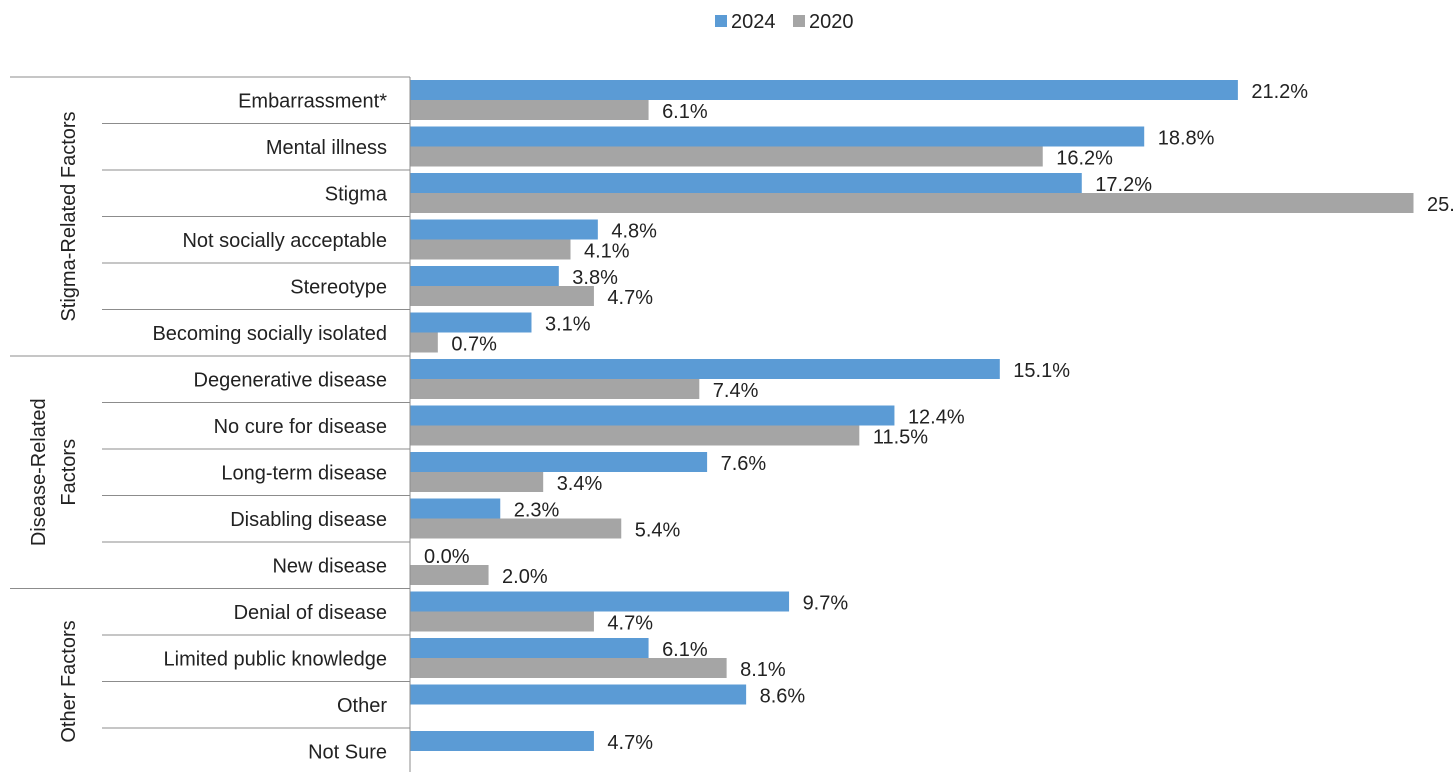 Image resolution: width=1454 pixels, height=772 pixels. What do you see at coordinates (537, 511) in the screenshot?
I see `data-label-2024: 2.3%` at bounding box center [537, 511].